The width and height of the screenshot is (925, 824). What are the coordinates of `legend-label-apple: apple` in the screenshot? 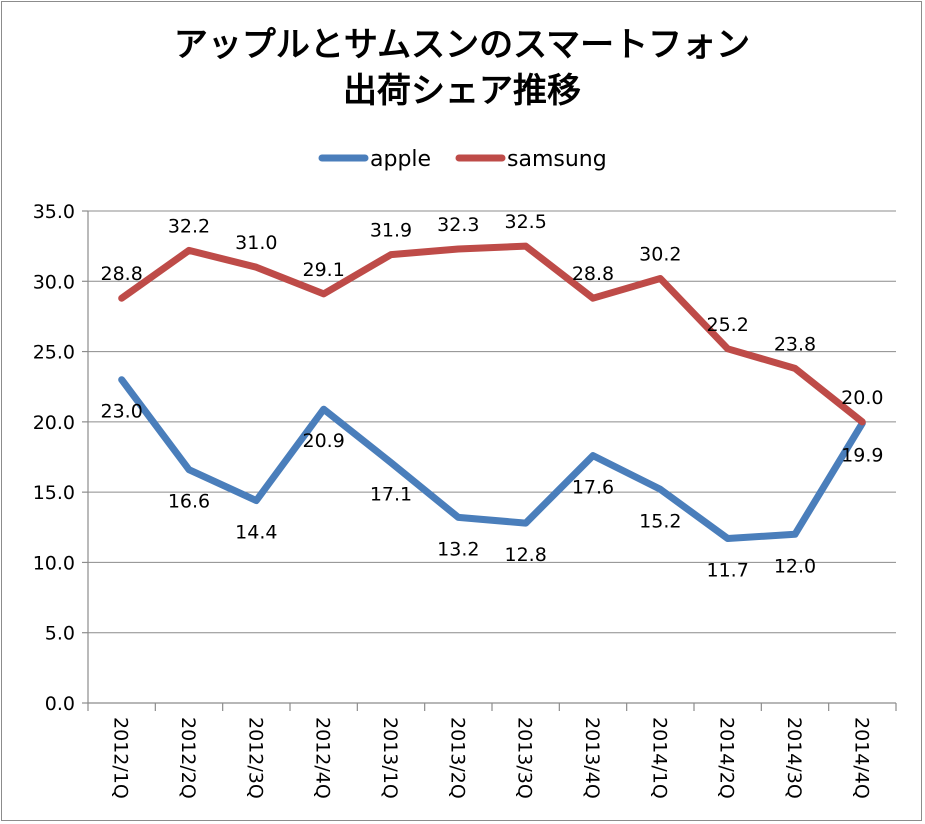 It's located at (400, 159).